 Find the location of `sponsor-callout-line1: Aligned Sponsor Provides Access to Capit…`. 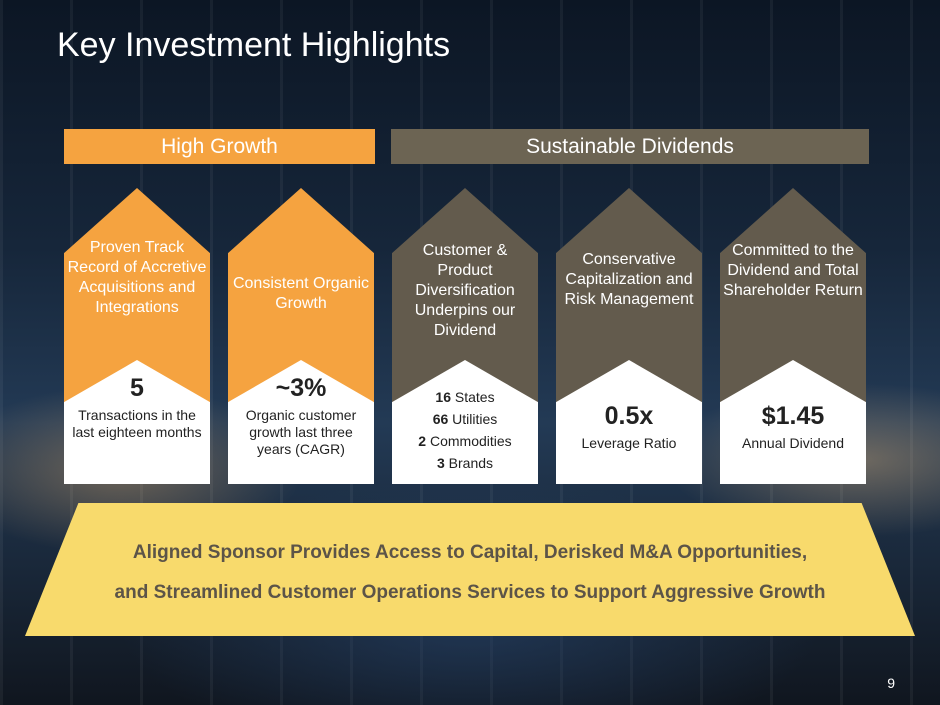

sponsor-callout-line1: Aligned Sponsor Provides Access to Capit… is located at coordinates (470, 552).